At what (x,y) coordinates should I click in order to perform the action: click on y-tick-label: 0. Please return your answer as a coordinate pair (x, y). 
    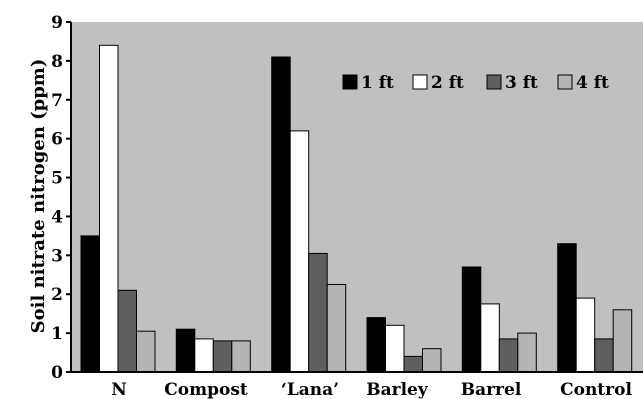
    Looking at the image, I should click on (57, 373).